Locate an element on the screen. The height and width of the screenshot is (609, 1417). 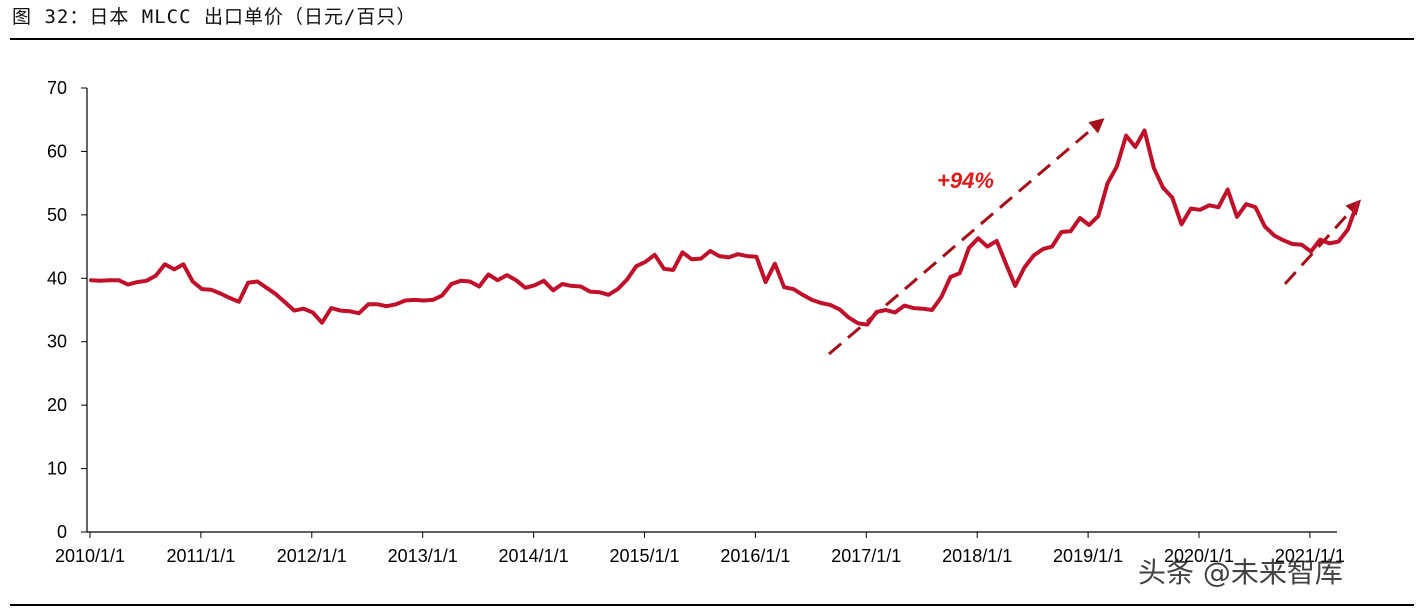
y-tick-label: 0 is located at coordinates (62, 532).